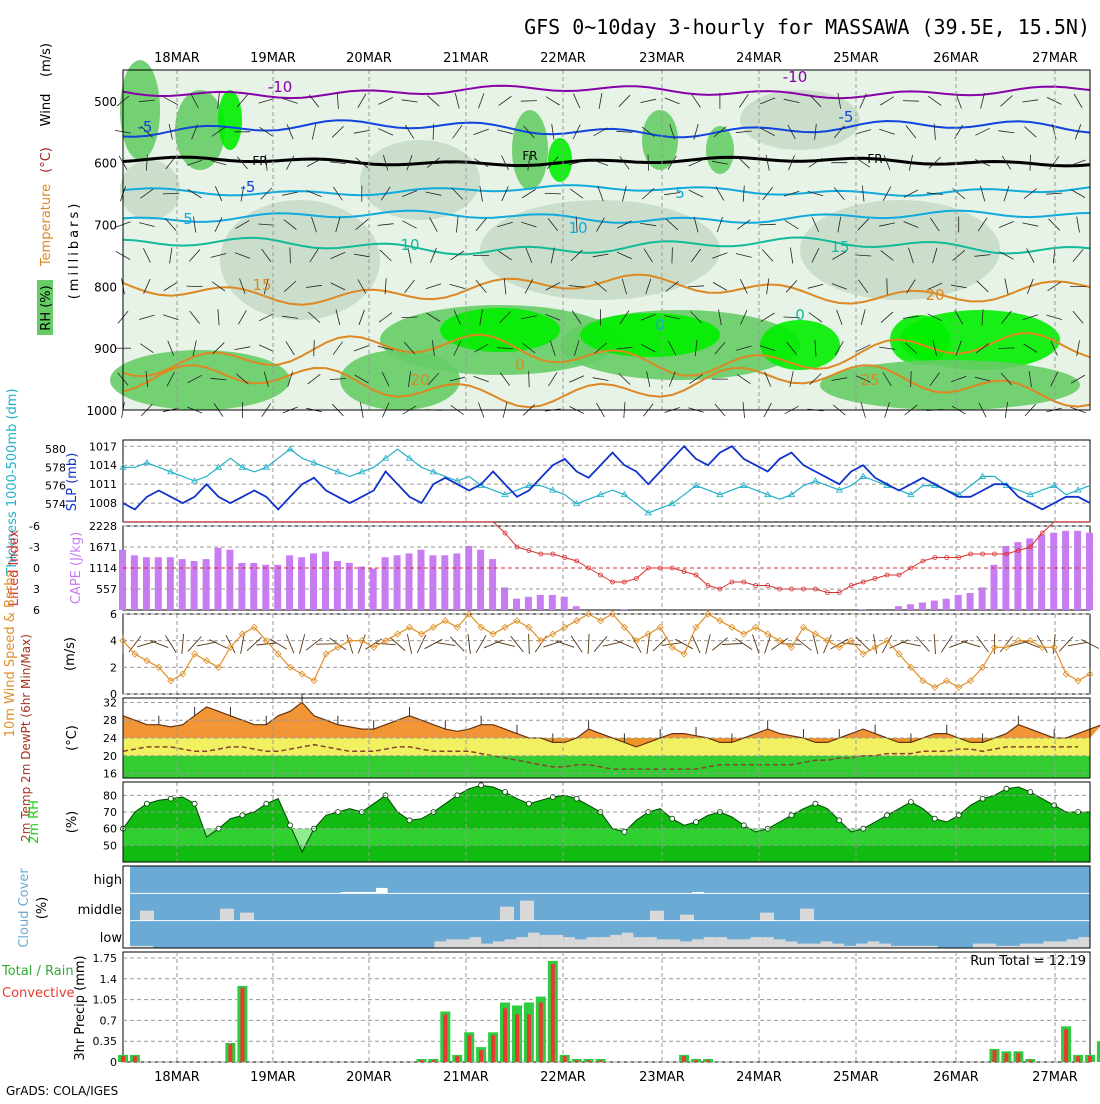 Image resolution: width=1100 pixels, height=1104 pixels. I want to click on temp-band-green, so click(606, 767).